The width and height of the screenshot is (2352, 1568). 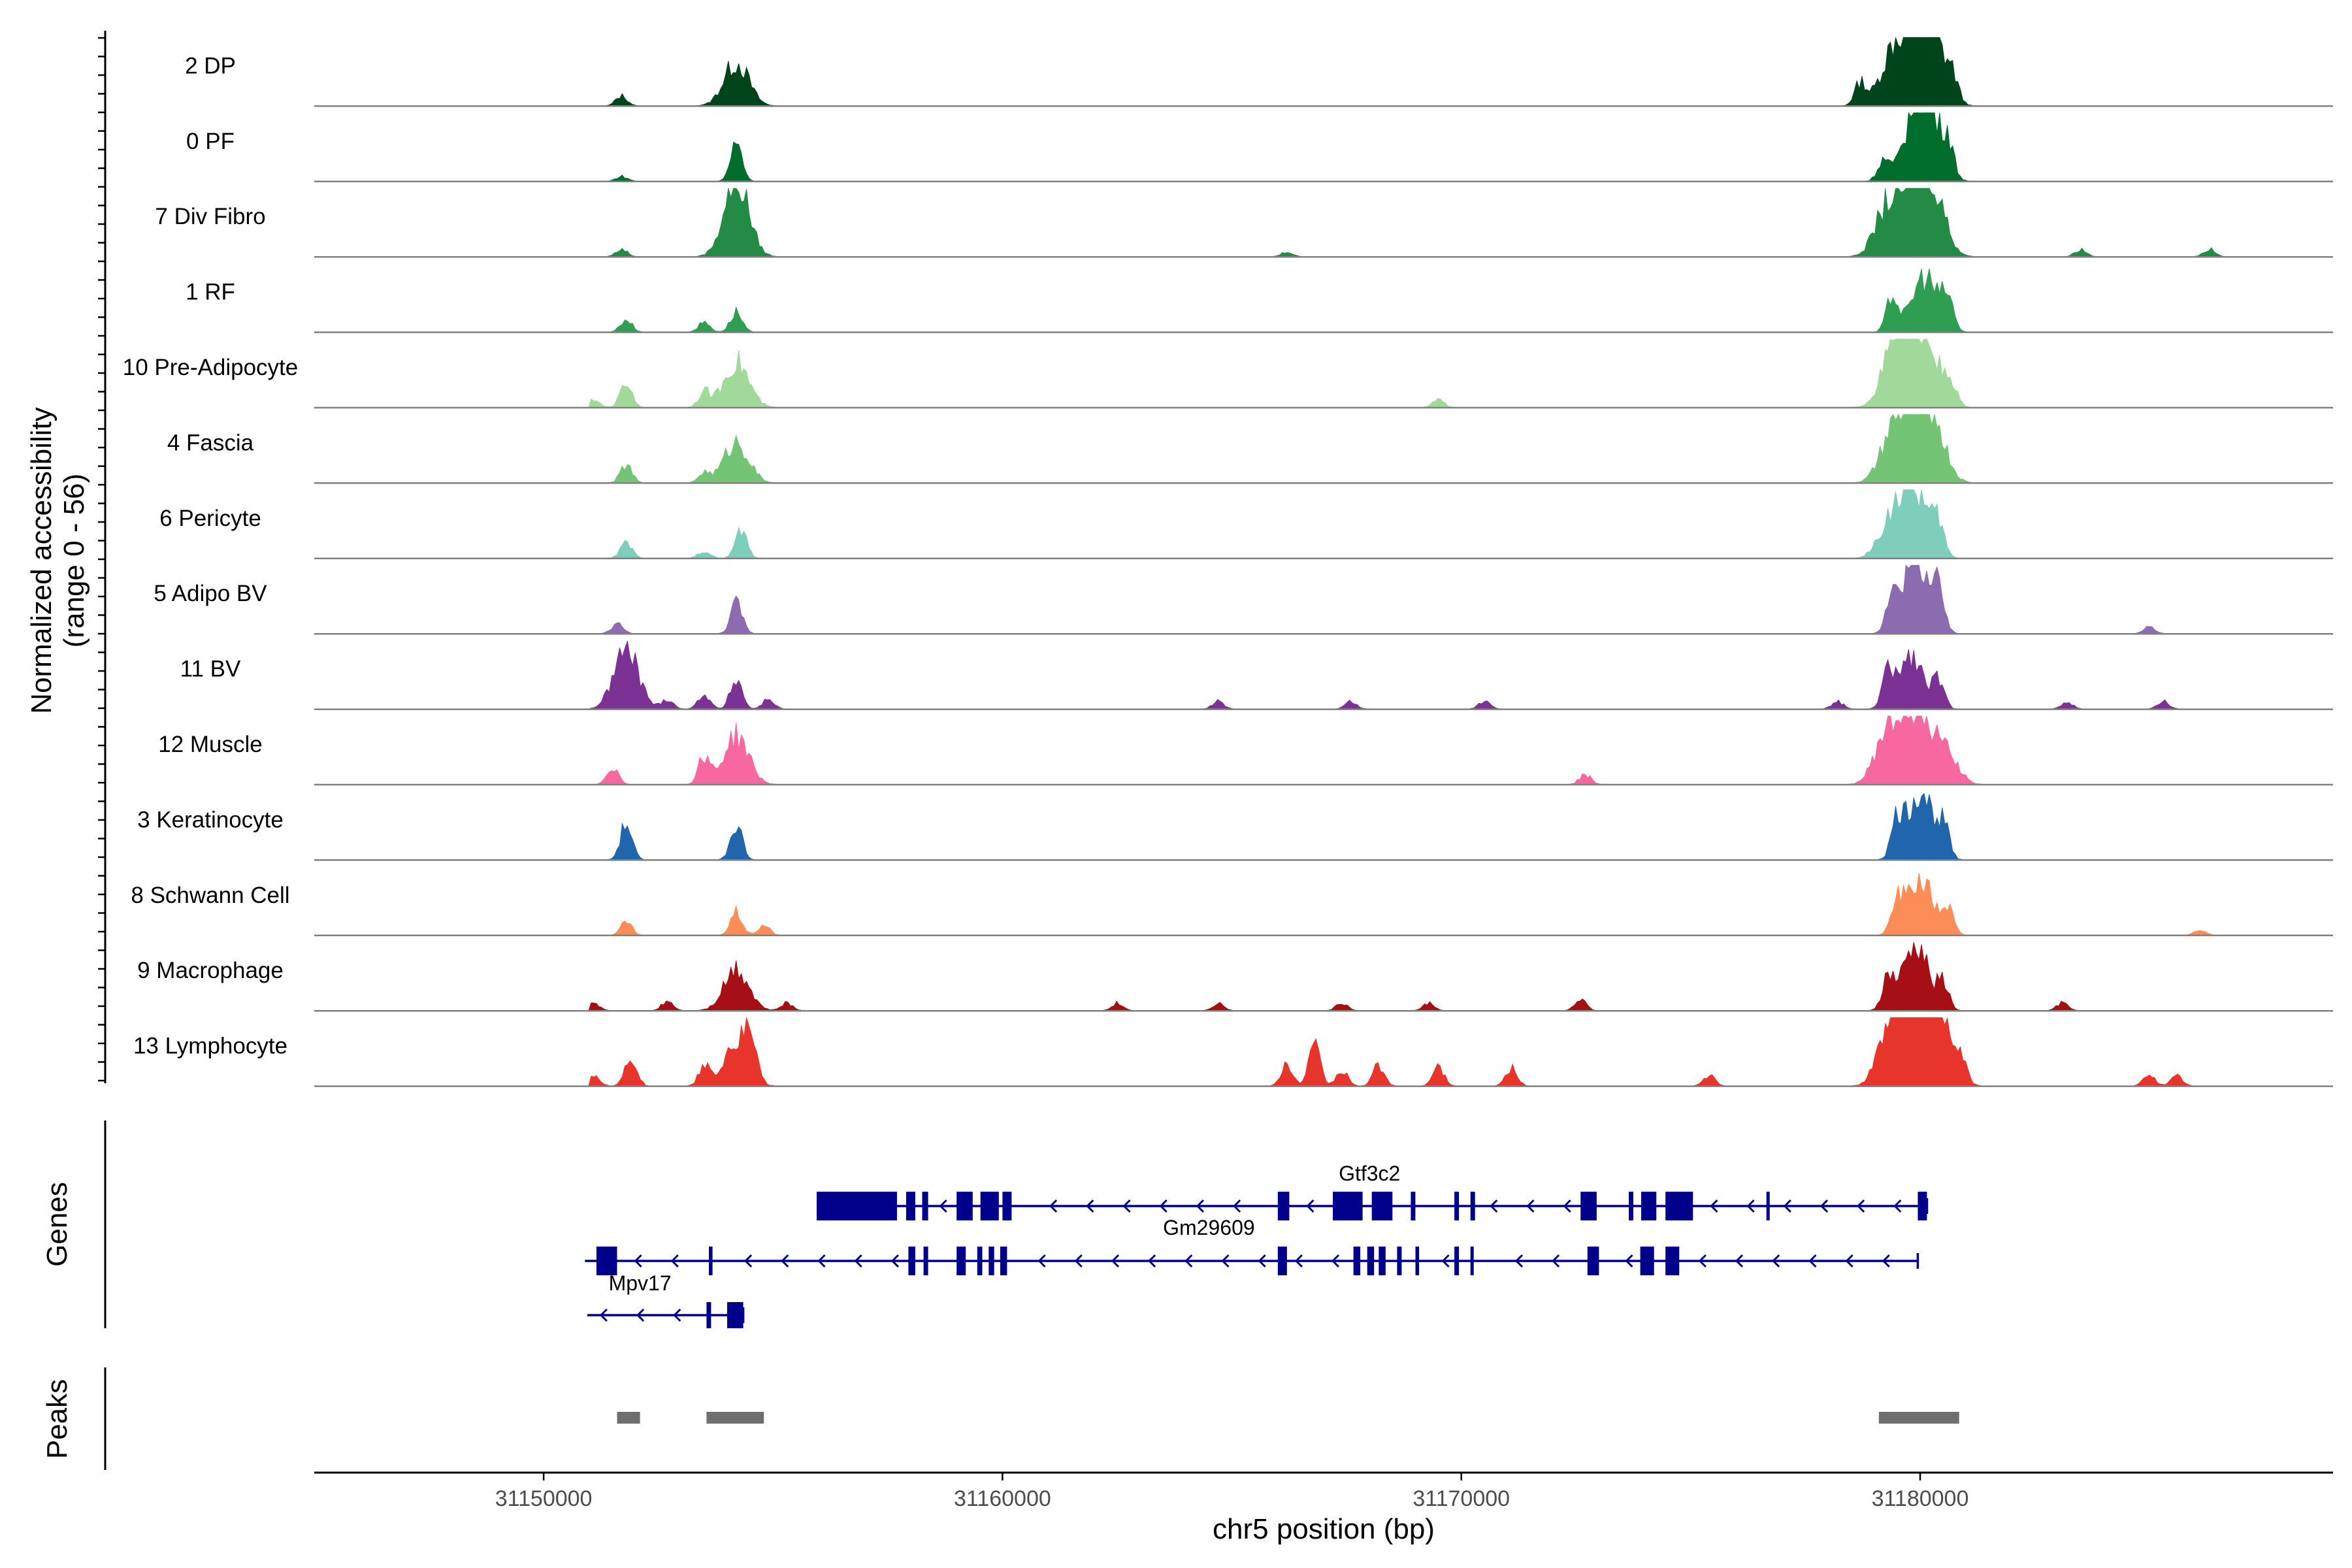 What do you see at coordinates (1288, 1418) in the screenshot?
I see `peaks-panel` at bounding box center [1288, 1418].